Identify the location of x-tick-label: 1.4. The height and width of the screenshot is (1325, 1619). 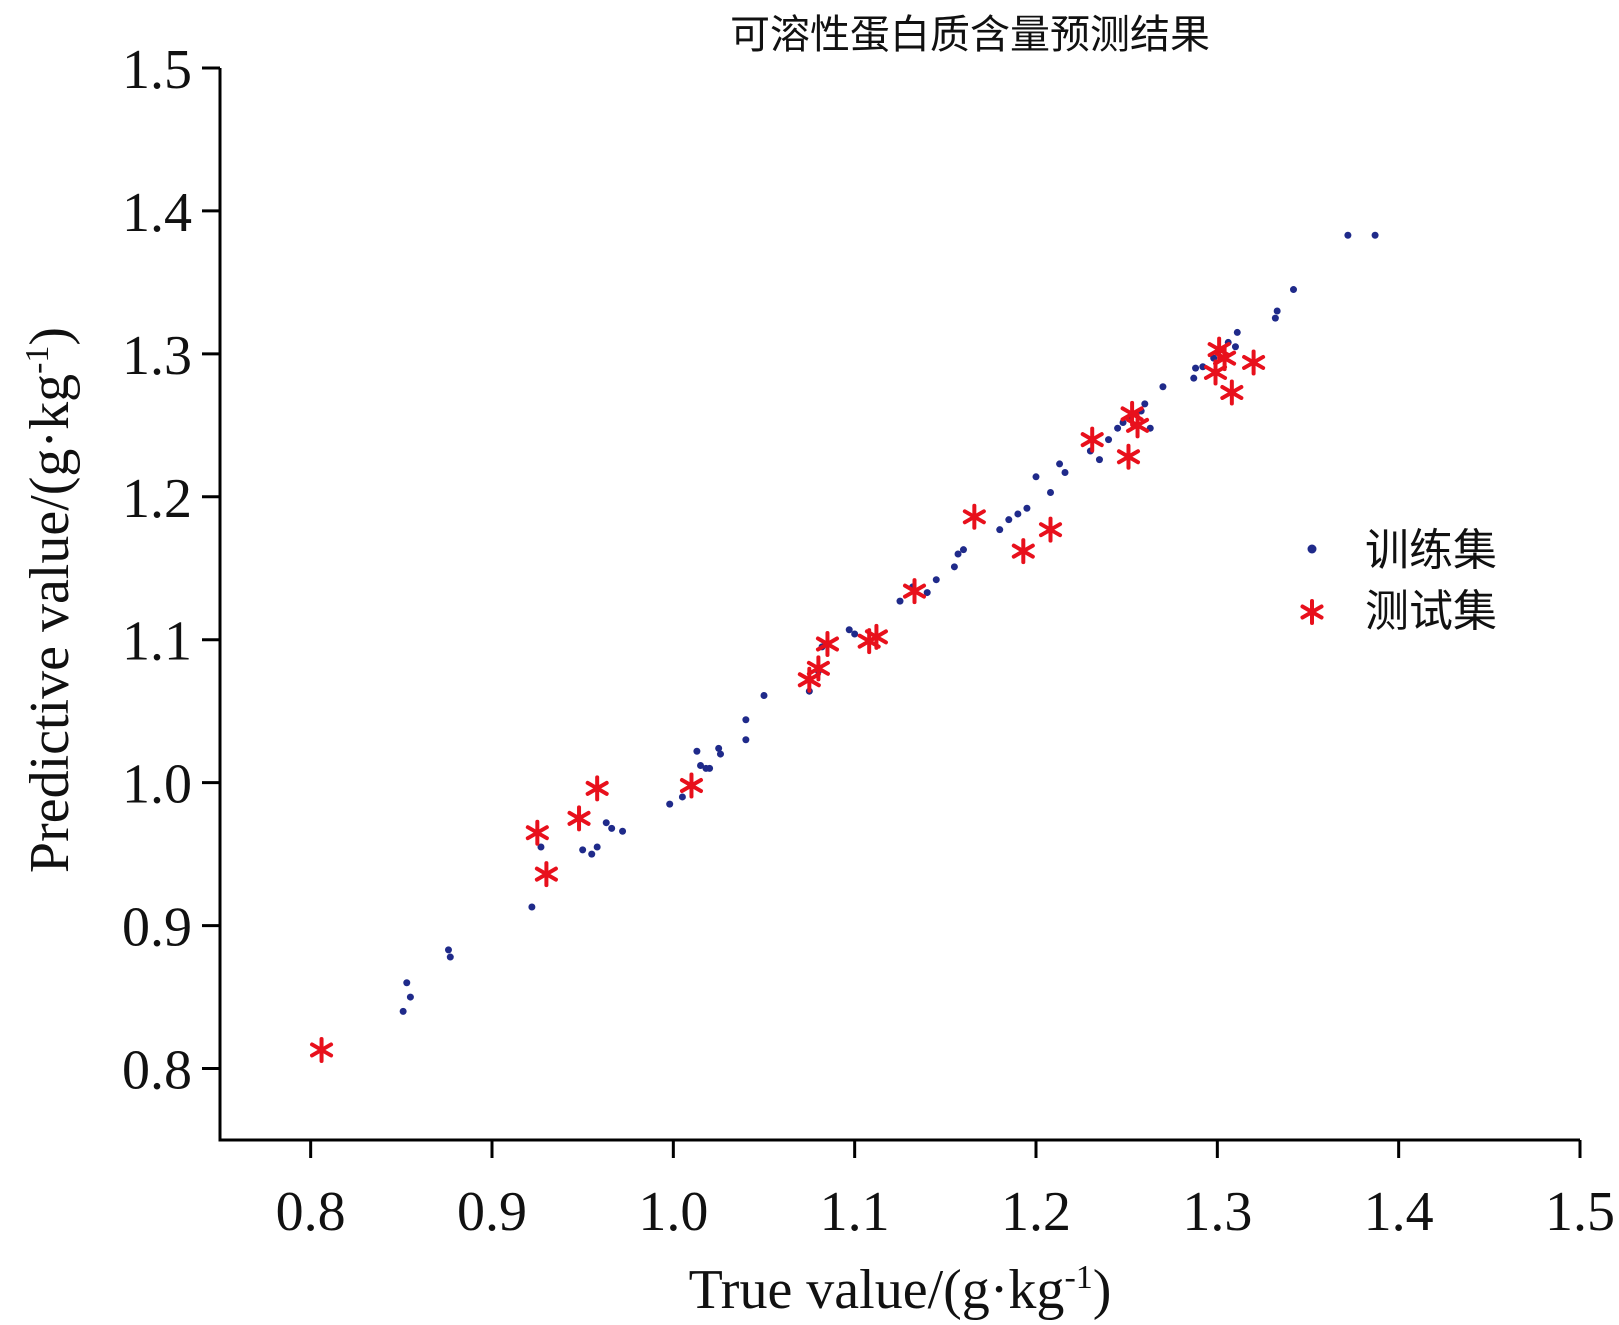
(1399, 1212).